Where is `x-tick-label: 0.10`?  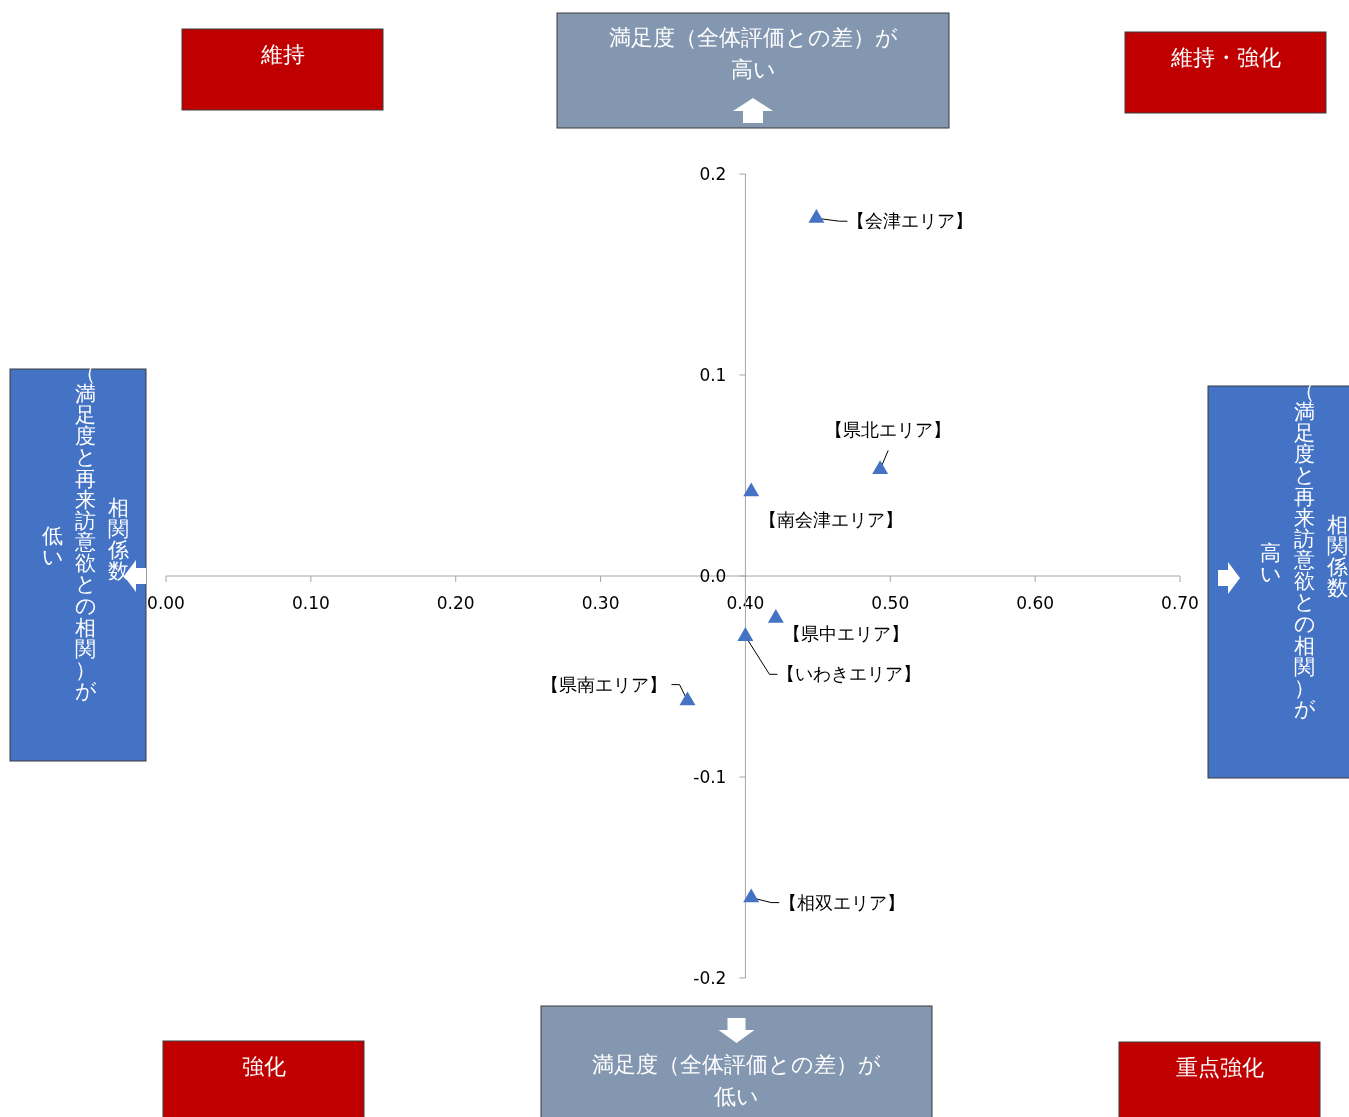 x-tick-label: 0.10 is located at coordinates (310, 603).